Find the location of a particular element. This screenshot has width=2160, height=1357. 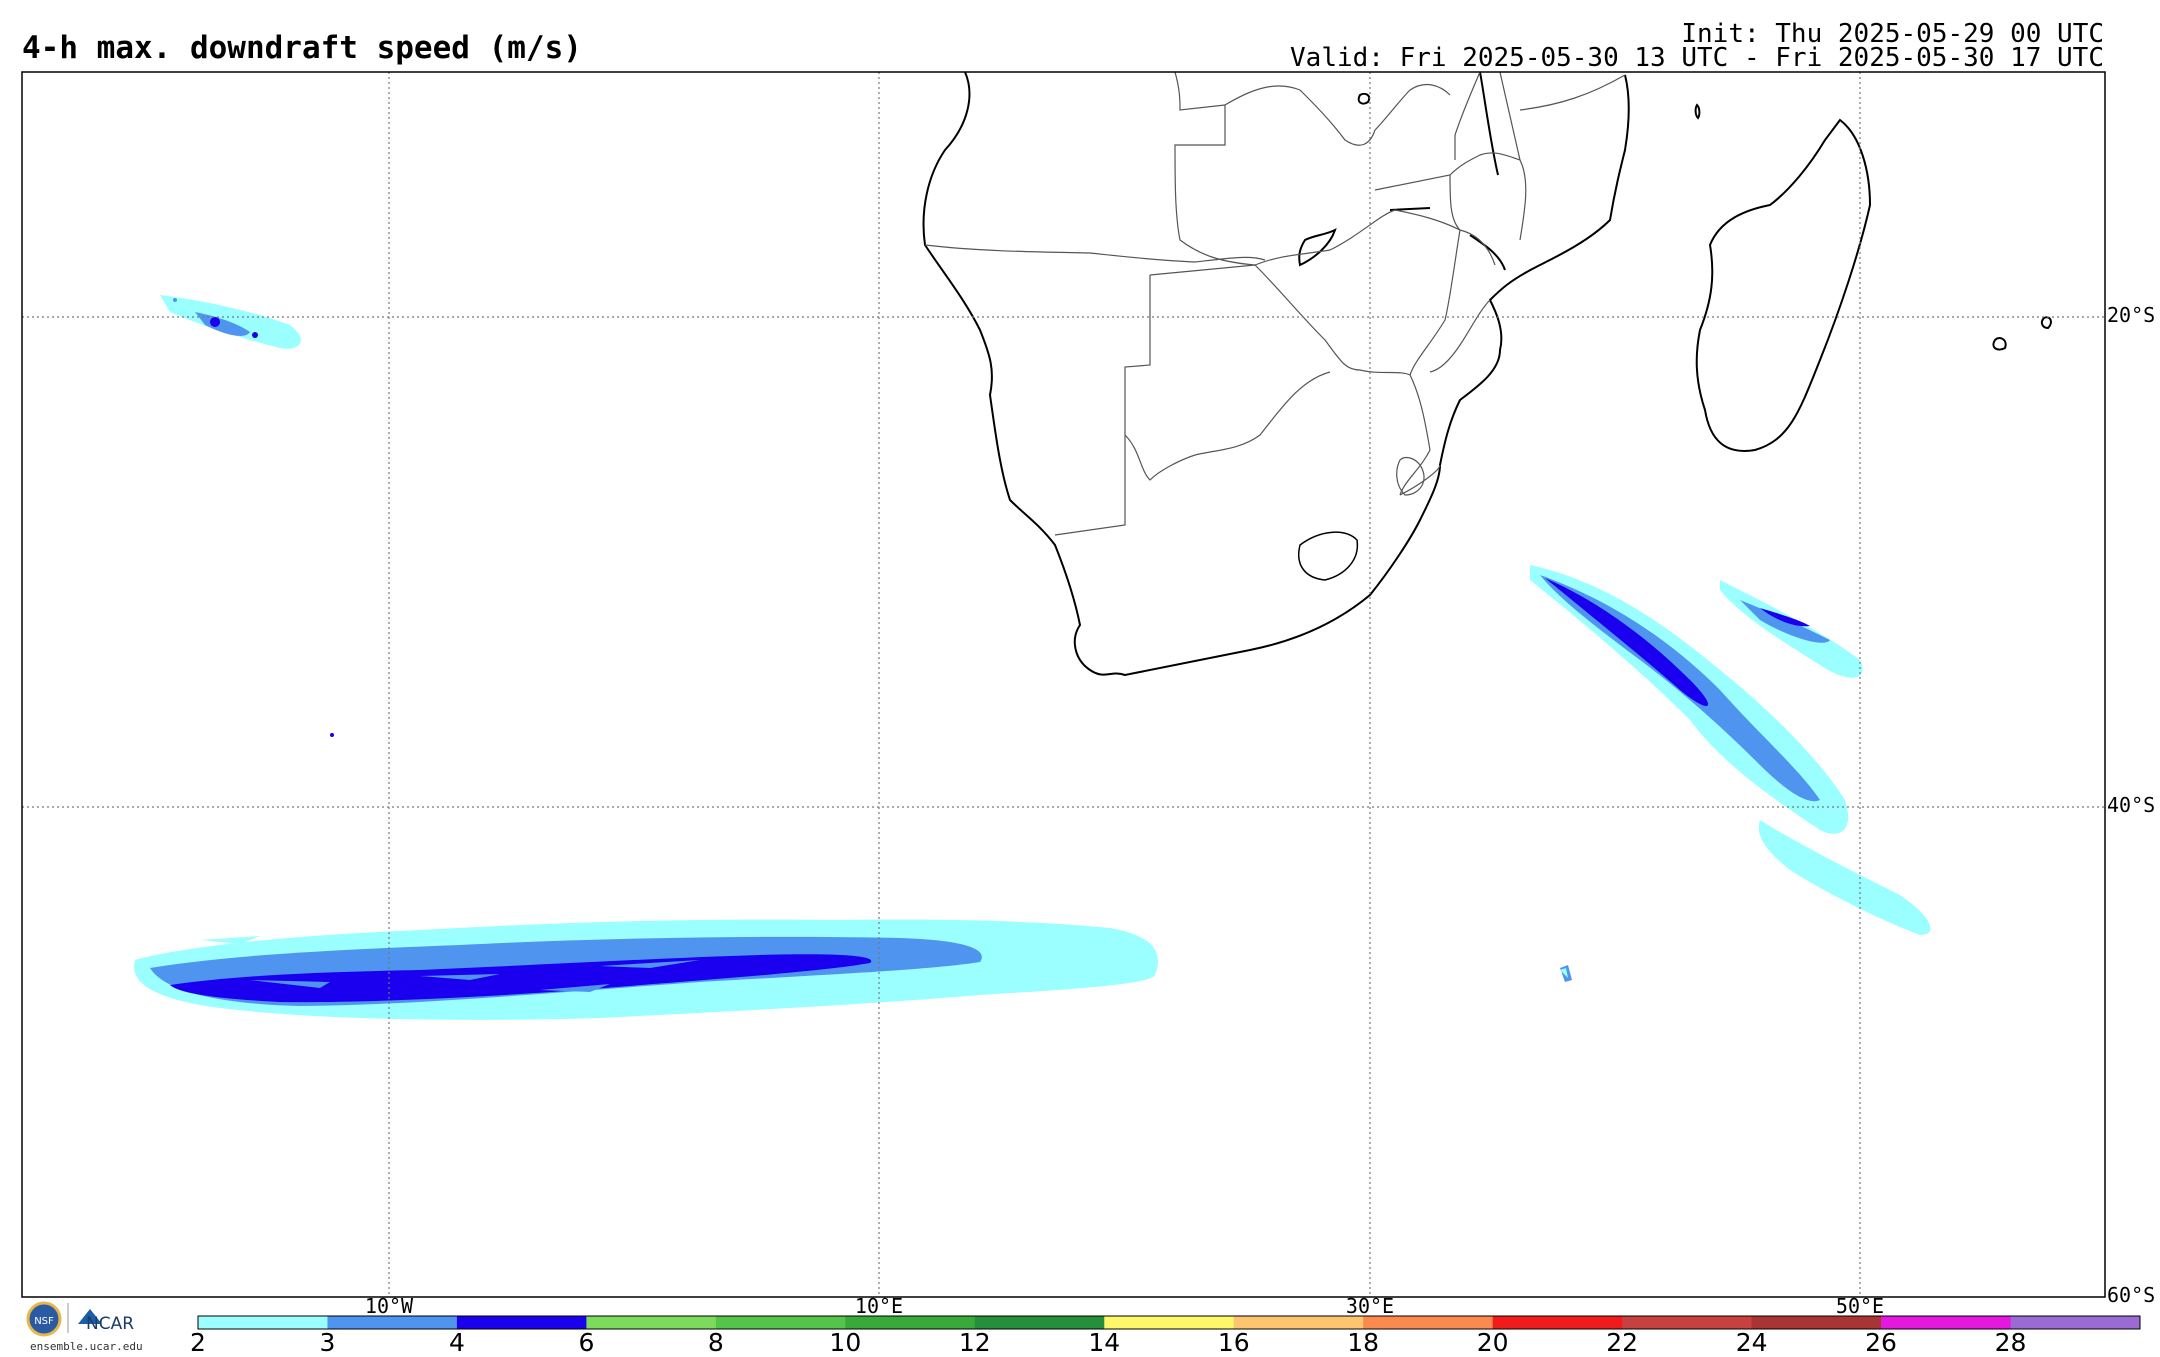

lesotho-border is located at coordinates (1328, 556).